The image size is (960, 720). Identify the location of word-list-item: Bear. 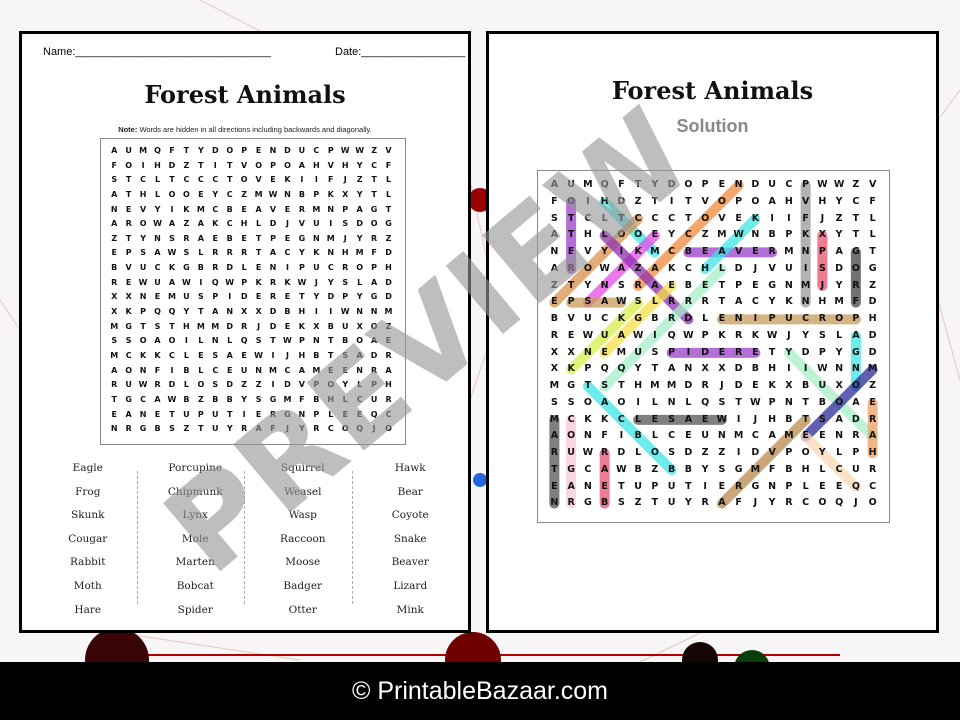
(410, 491).